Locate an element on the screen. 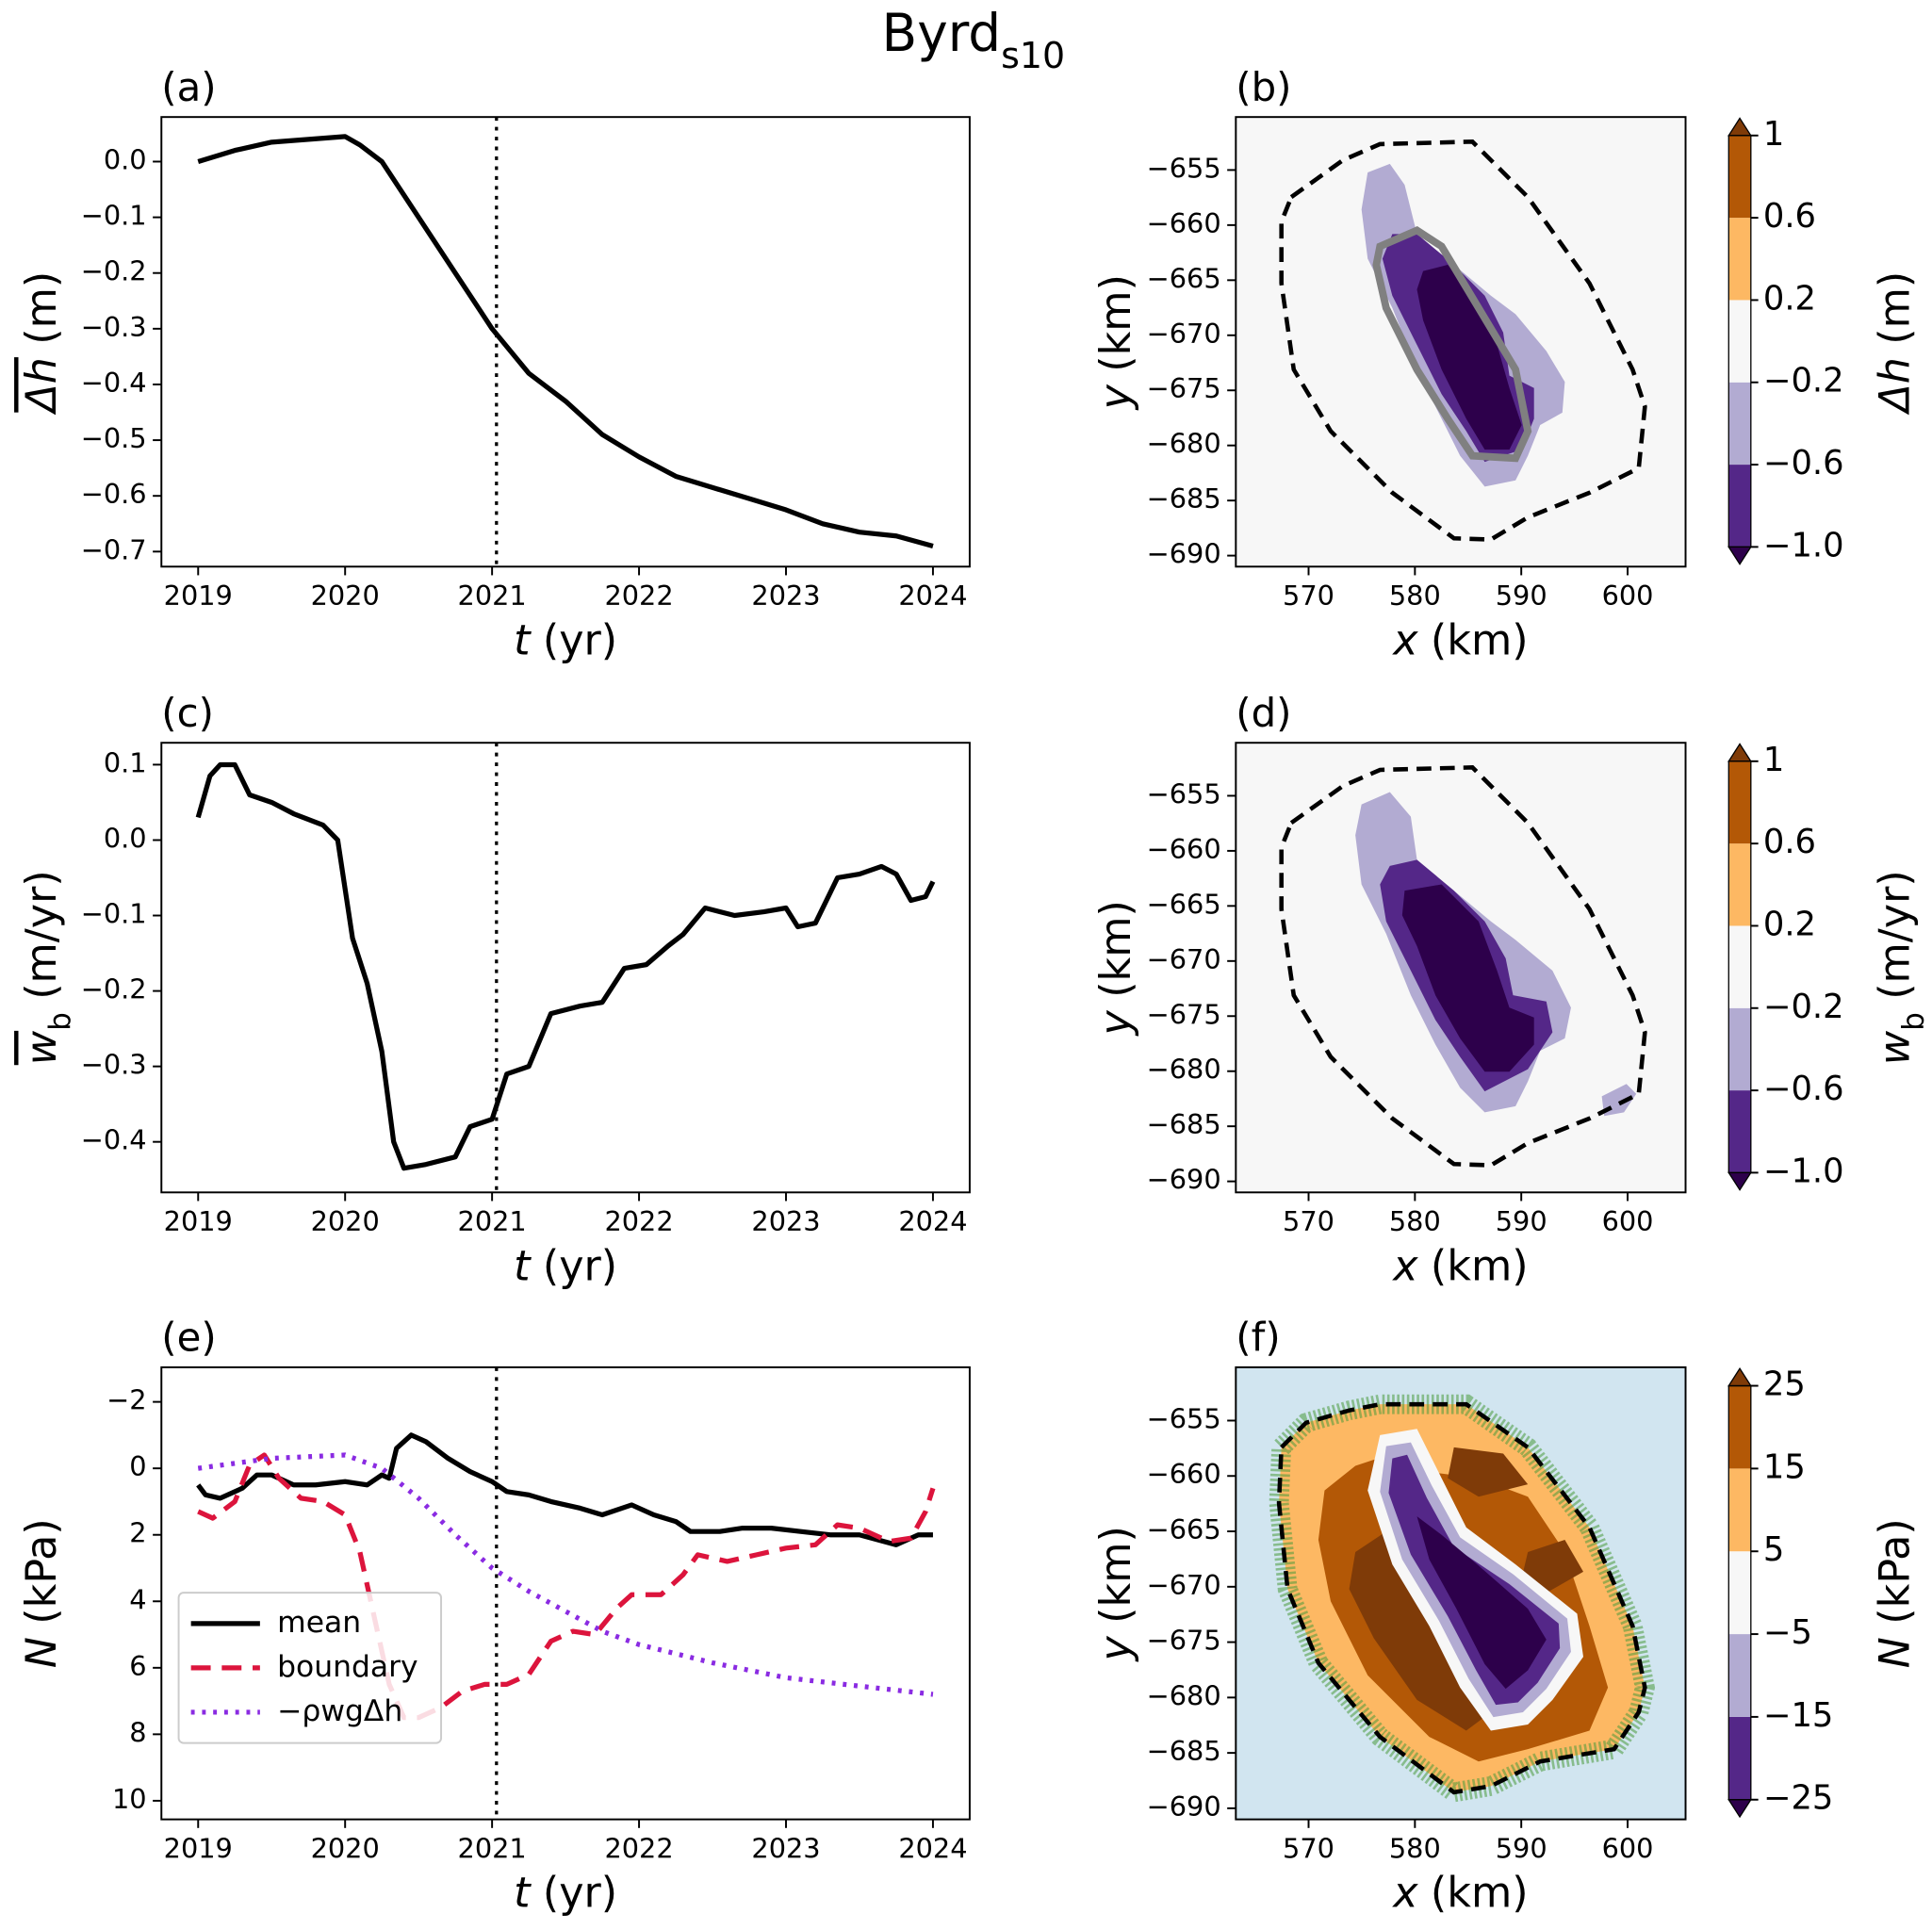 This screenshot has height=1929, width=1932. x-tick-label: 2021 is located at coordinates (492, 1221).